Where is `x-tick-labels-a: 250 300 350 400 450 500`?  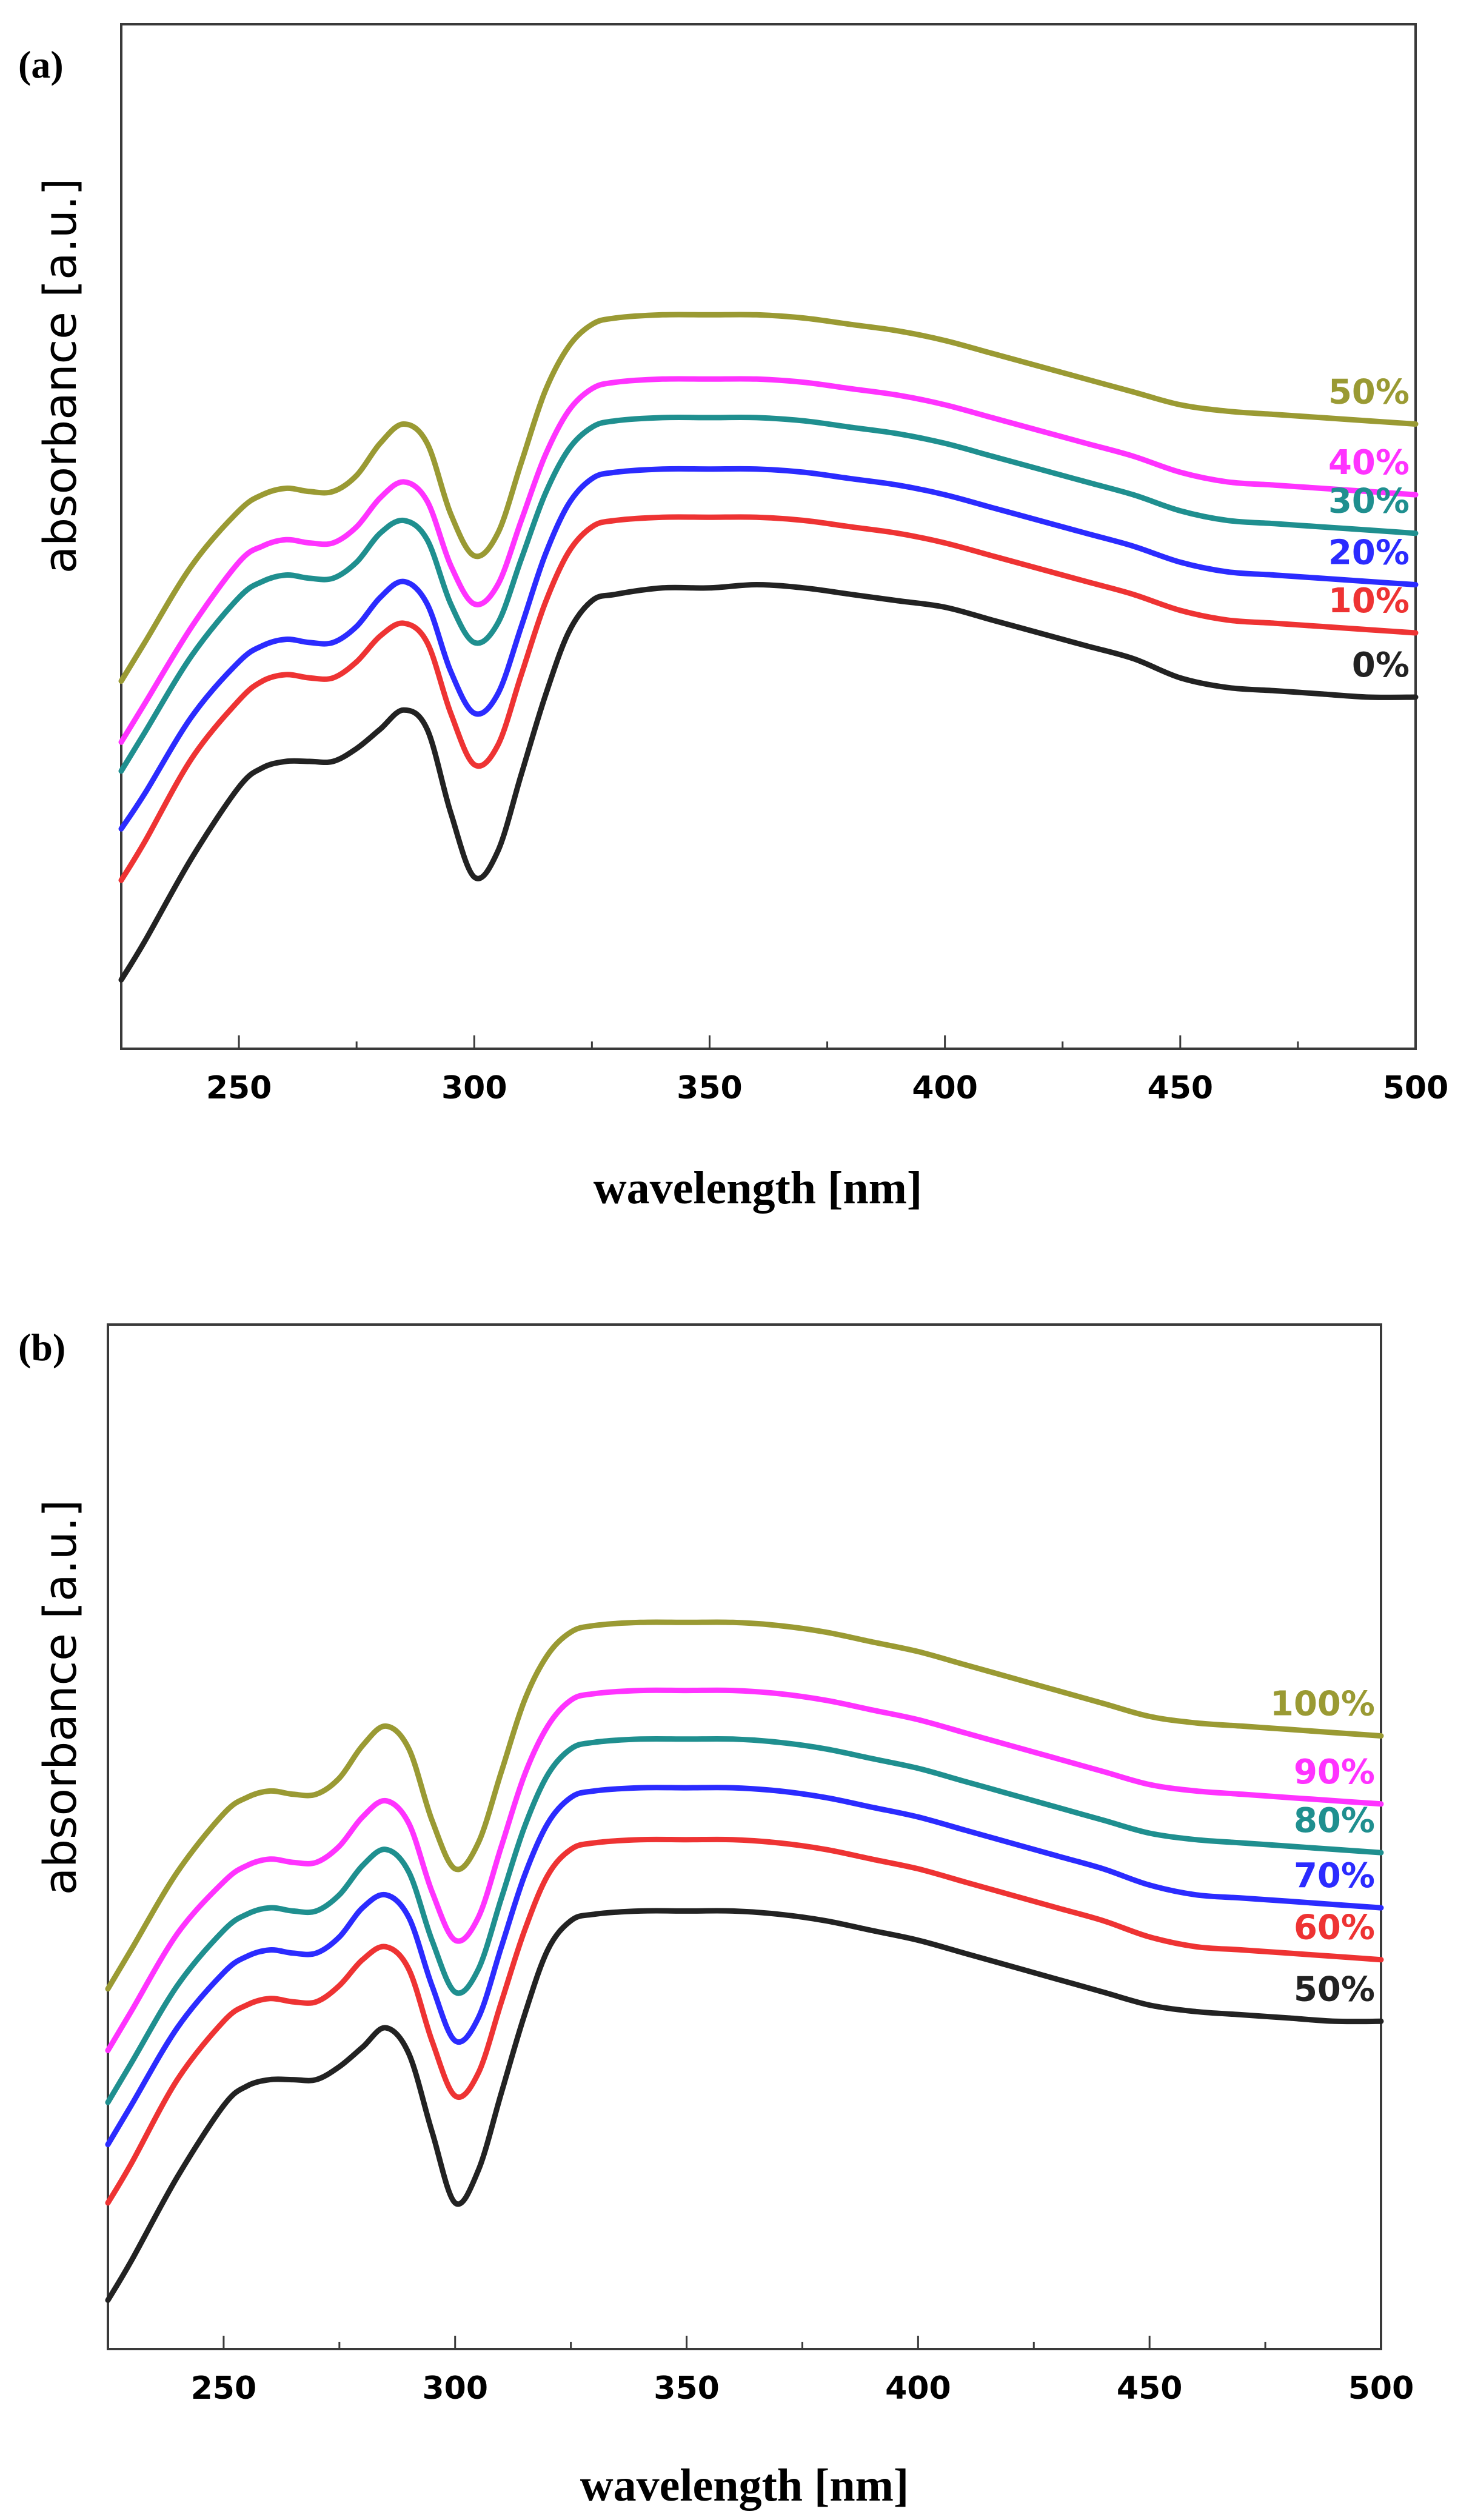
x-tick-labels-a: 250 300 350 400 450 500 is located at coordinates (827, 1088).